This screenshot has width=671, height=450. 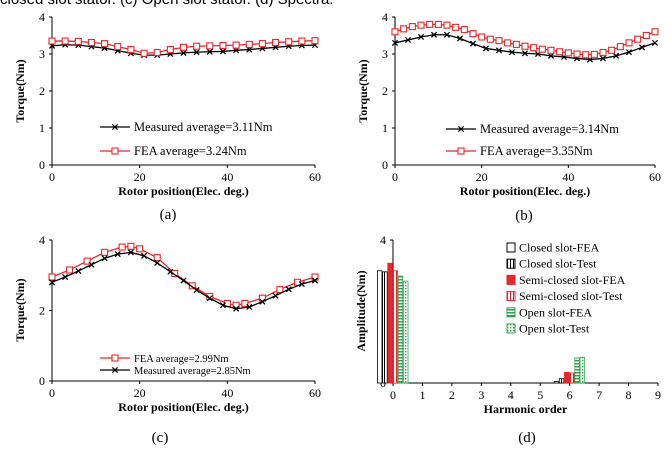 What do you see at coordinates (629, 395) in the screenshot?
I see `x-tick-label: 8` at bounding box center [629, 395].